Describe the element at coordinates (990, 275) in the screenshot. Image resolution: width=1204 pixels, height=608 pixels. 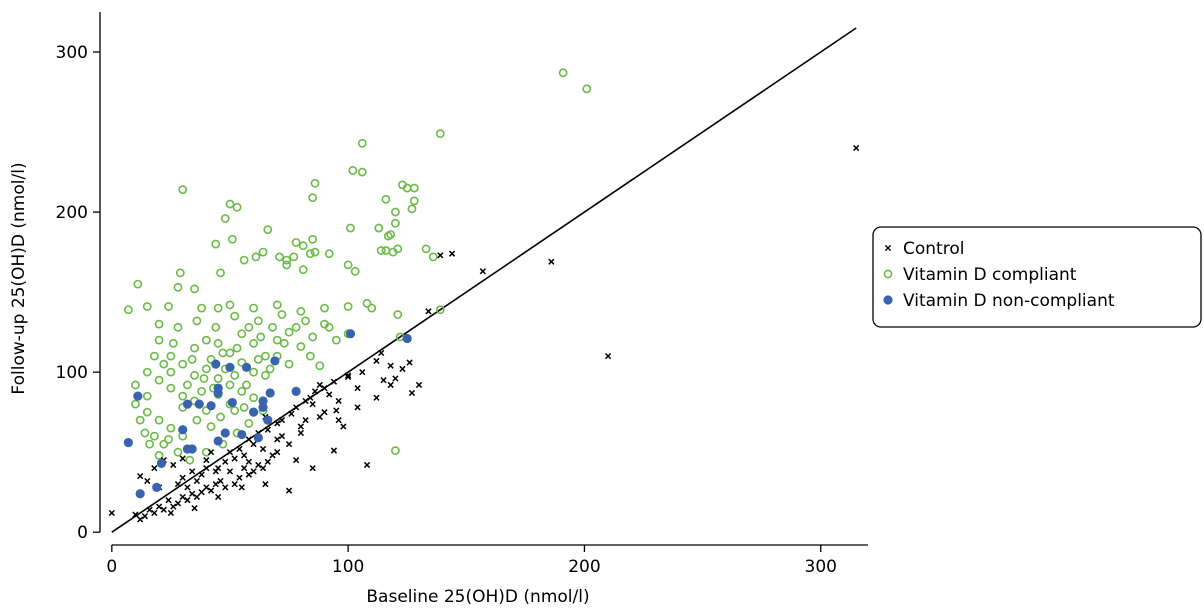
I see `legend-entry-compliant-label: Vitamin D compliant` at that location.